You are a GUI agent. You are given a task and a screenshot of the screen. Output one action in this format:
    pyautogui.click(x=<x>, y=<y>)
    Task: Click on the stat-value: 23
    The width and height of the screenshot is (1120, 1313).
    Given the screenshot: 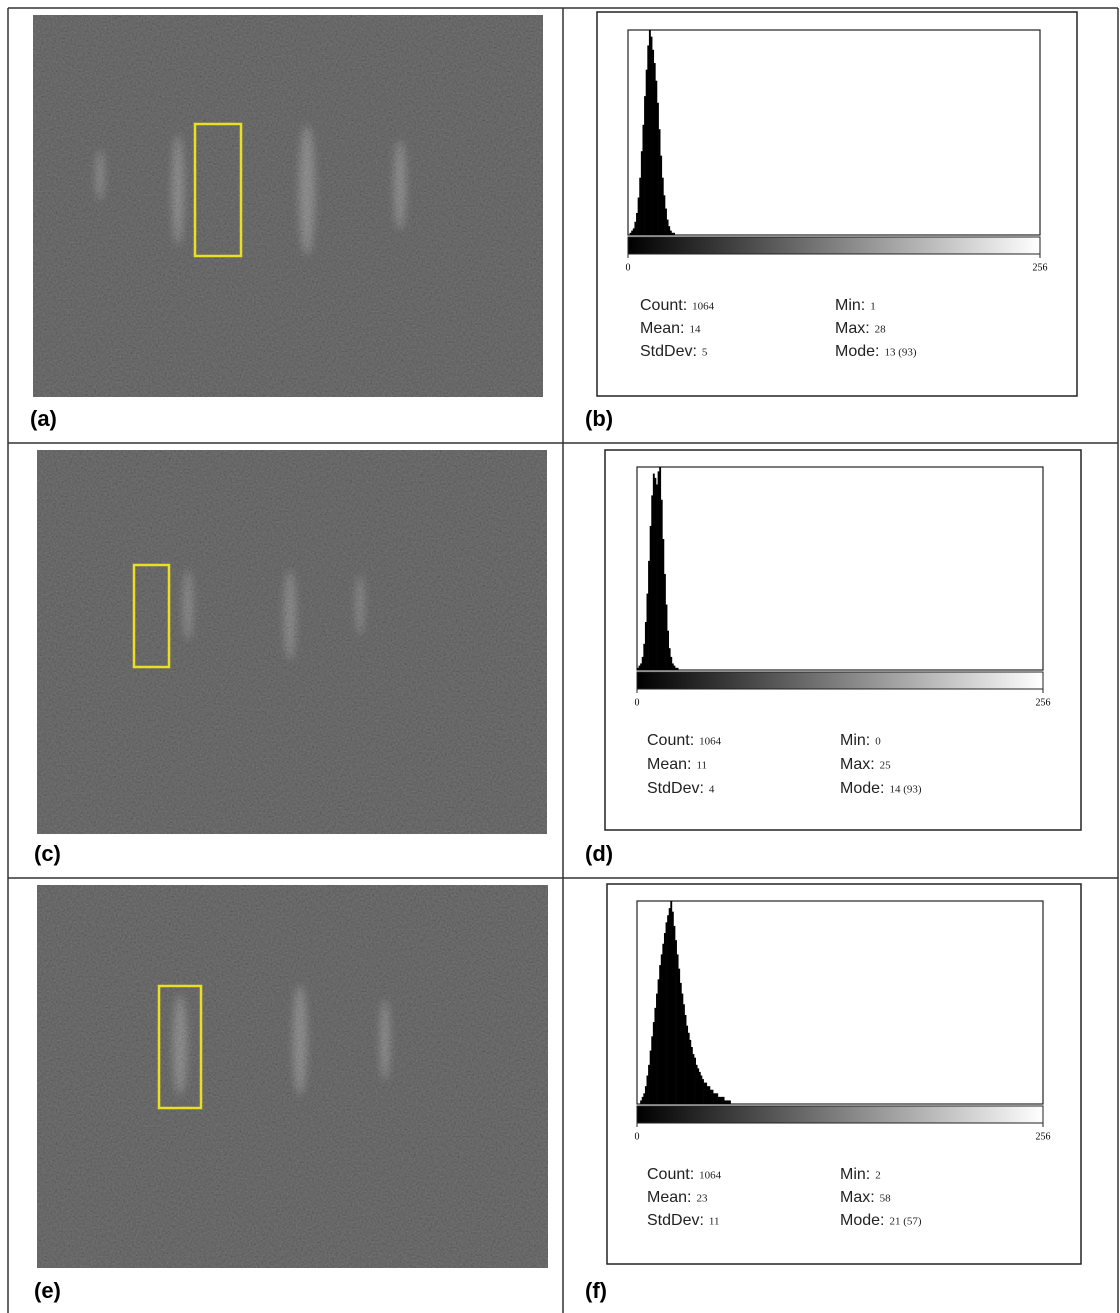 What is the action you would take?
    pyautogui.click(x=702, y=1199)
    